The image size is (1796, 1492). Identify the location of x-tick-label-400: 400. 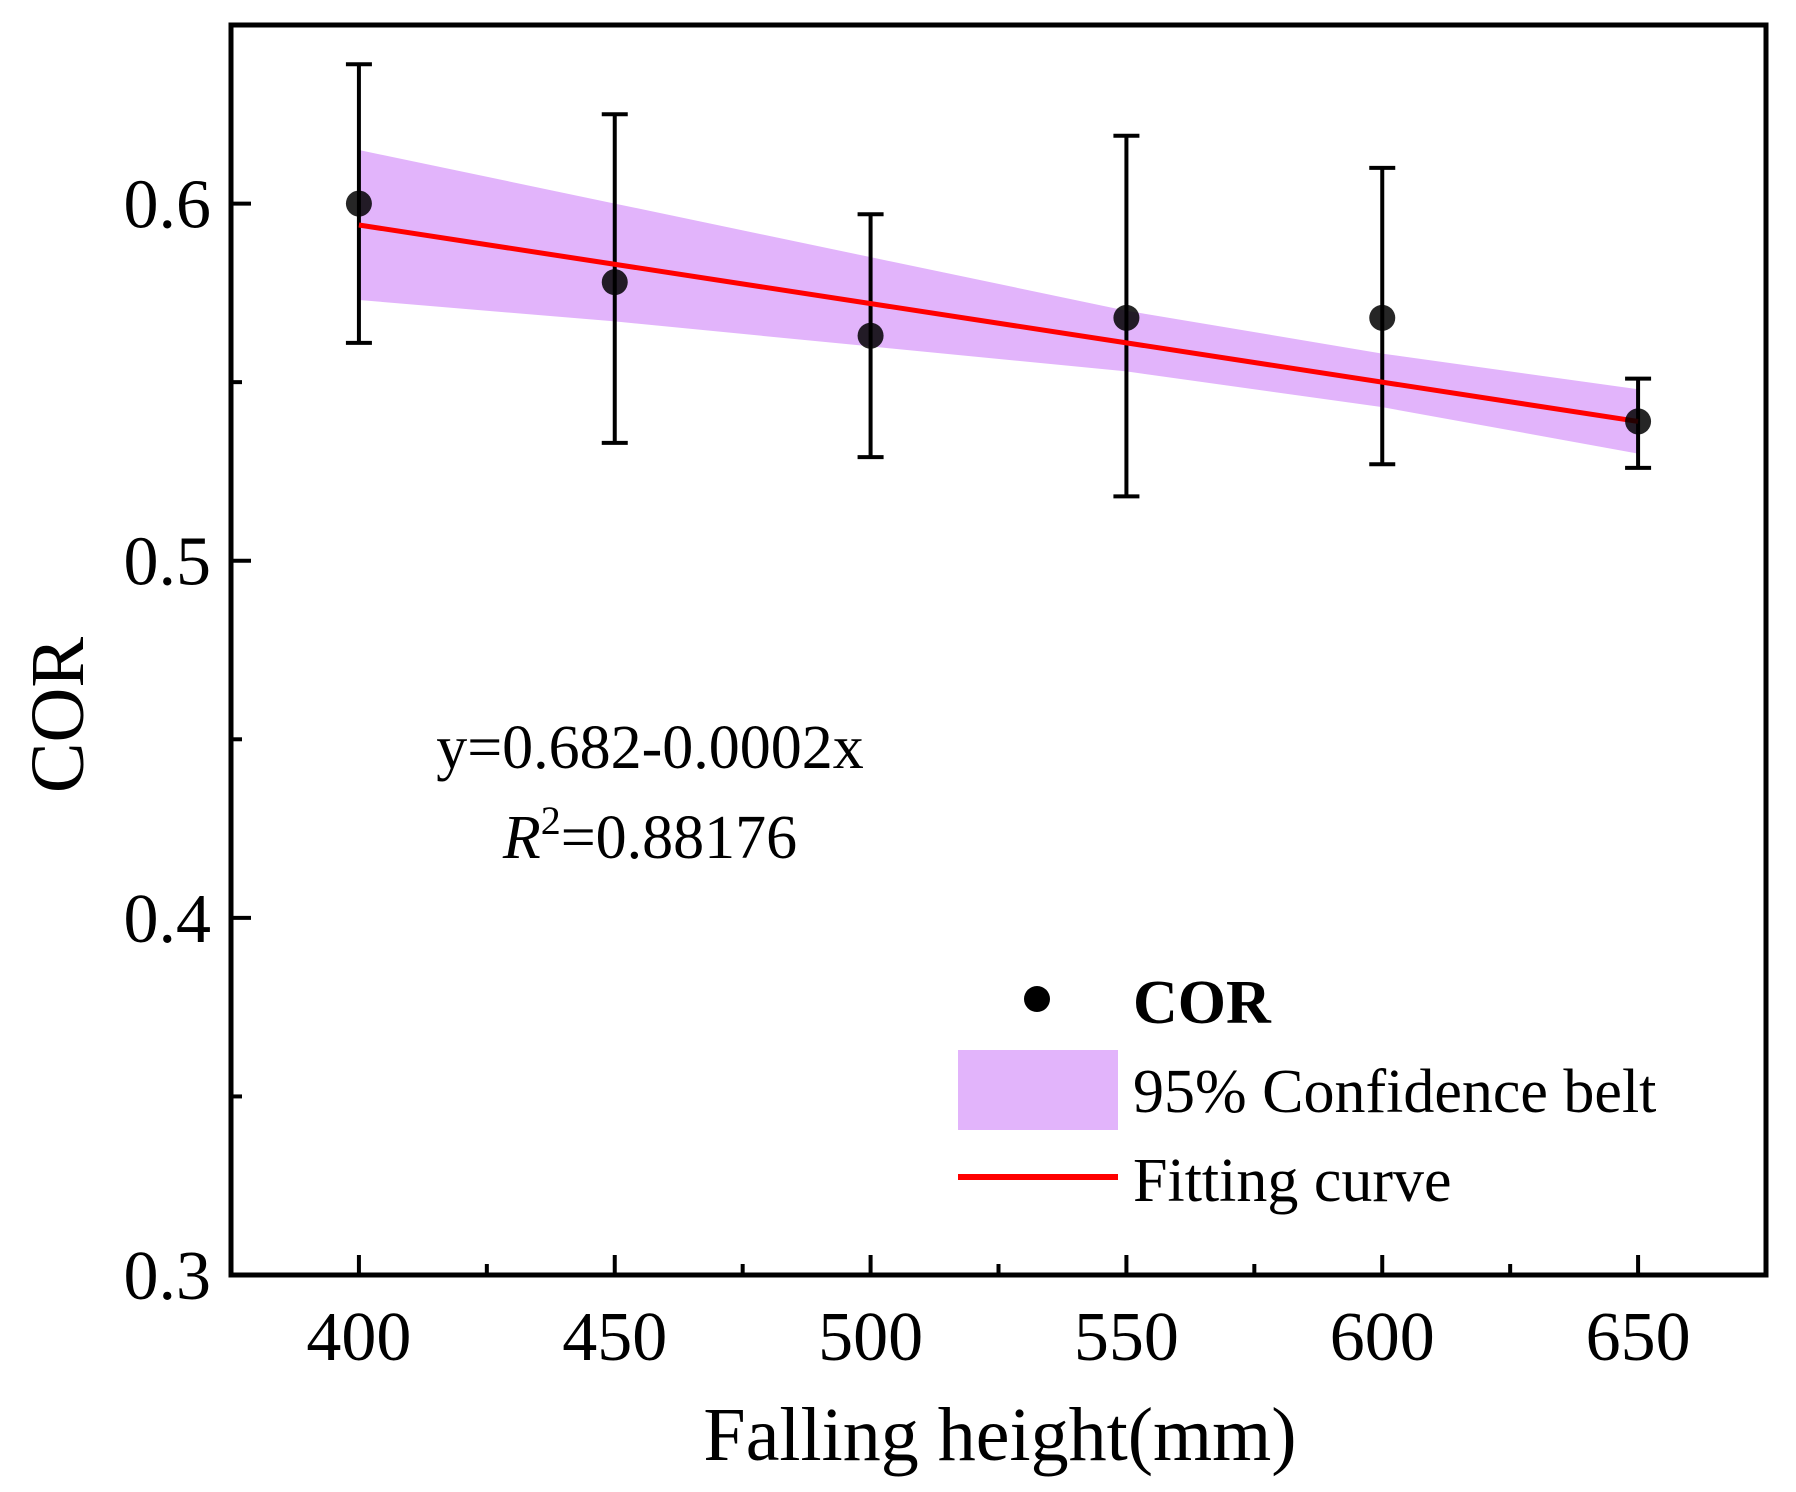
(358, 1337).